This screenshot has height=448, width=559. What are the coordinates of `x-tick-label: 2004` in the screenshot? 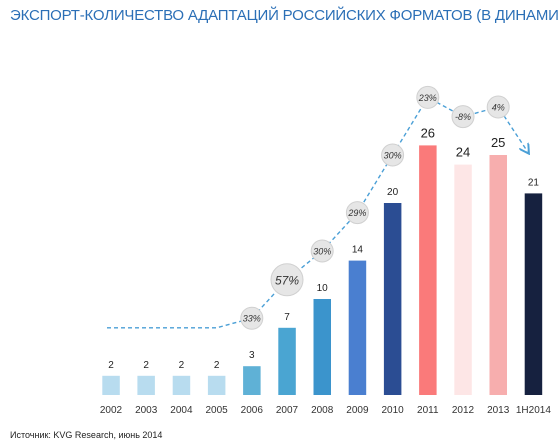 It's located at (181, 410).